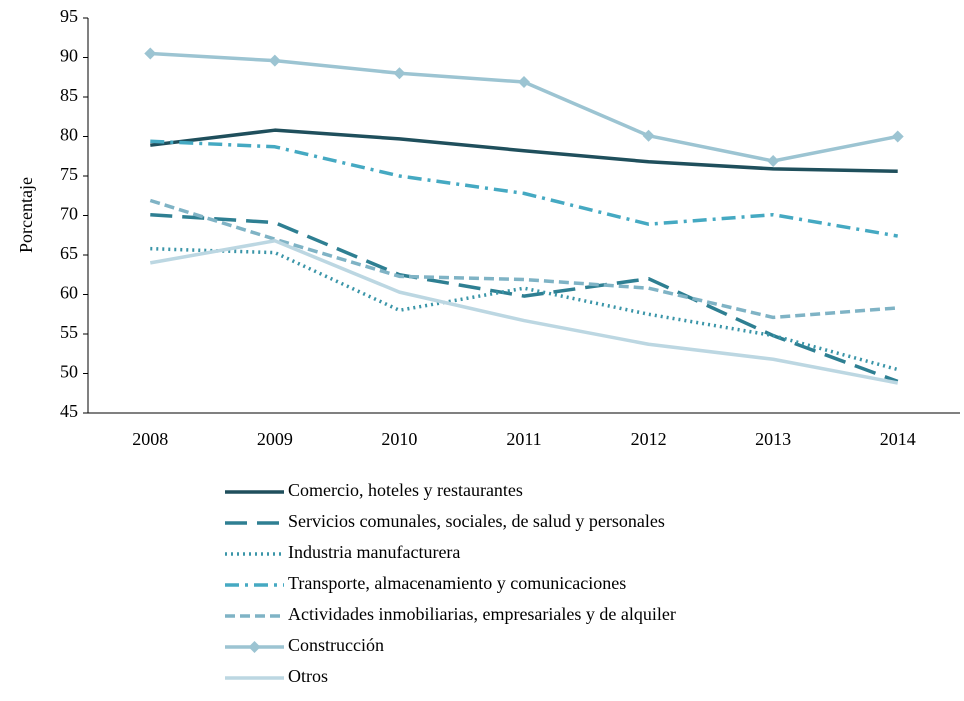 The image size is (964, 701). What do you see at coordinates (69, 372) in the screenshot?
I see `y-tick-label: 50` at bounding box center [69, 372].